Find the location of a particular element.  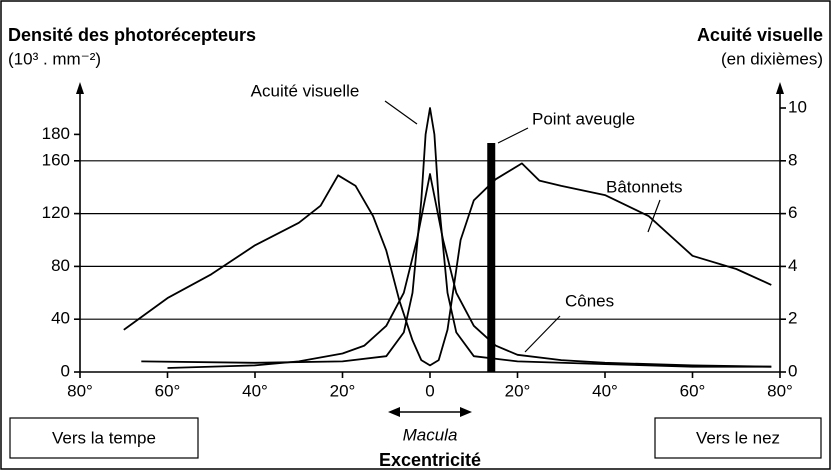

right-note: Vers le nez is located at coordinates (738, 437).